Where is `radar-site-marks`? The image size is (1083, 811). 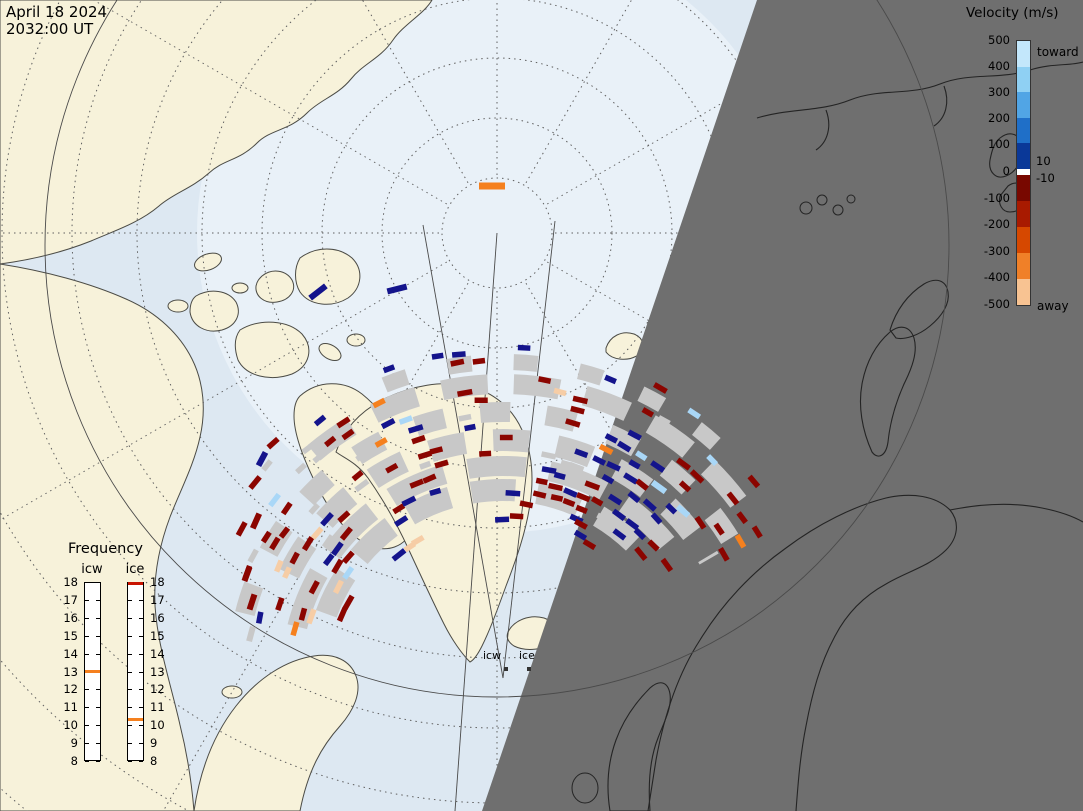
radar-site-marks is located at coordinates (517, 669).